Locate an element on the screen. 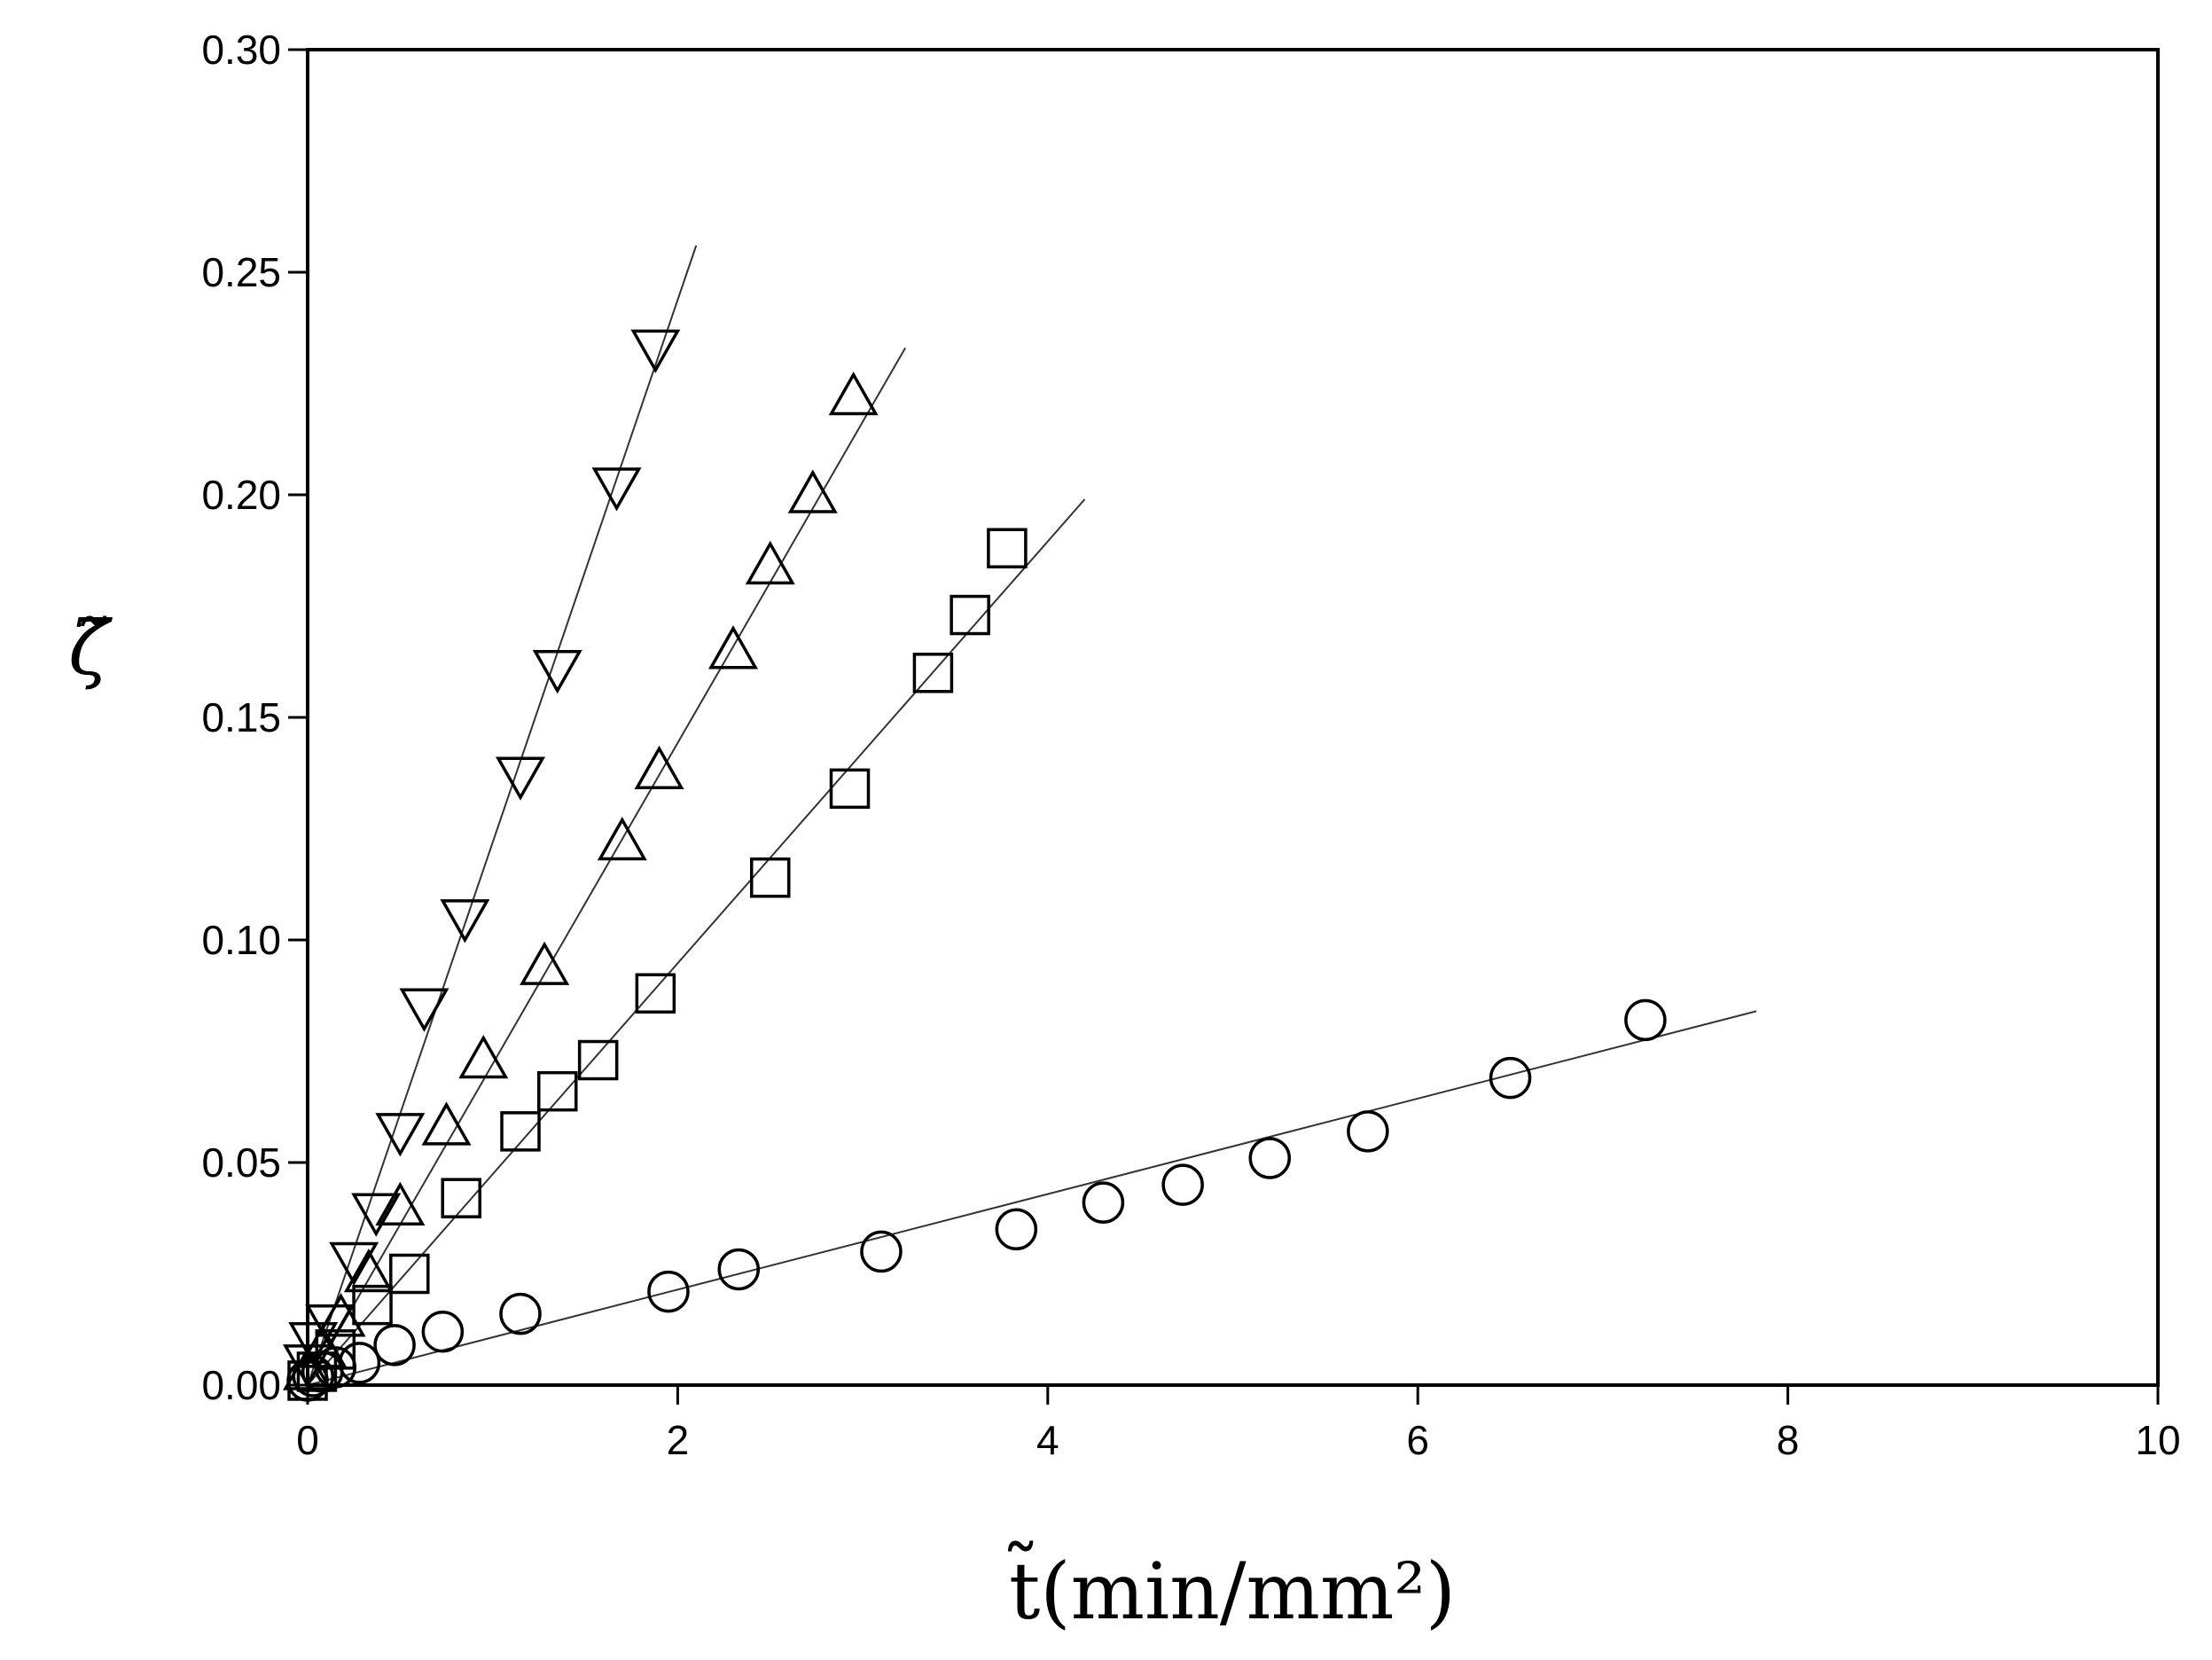  y-axis-title: ζ̃ is located at coordinates (90, 648).